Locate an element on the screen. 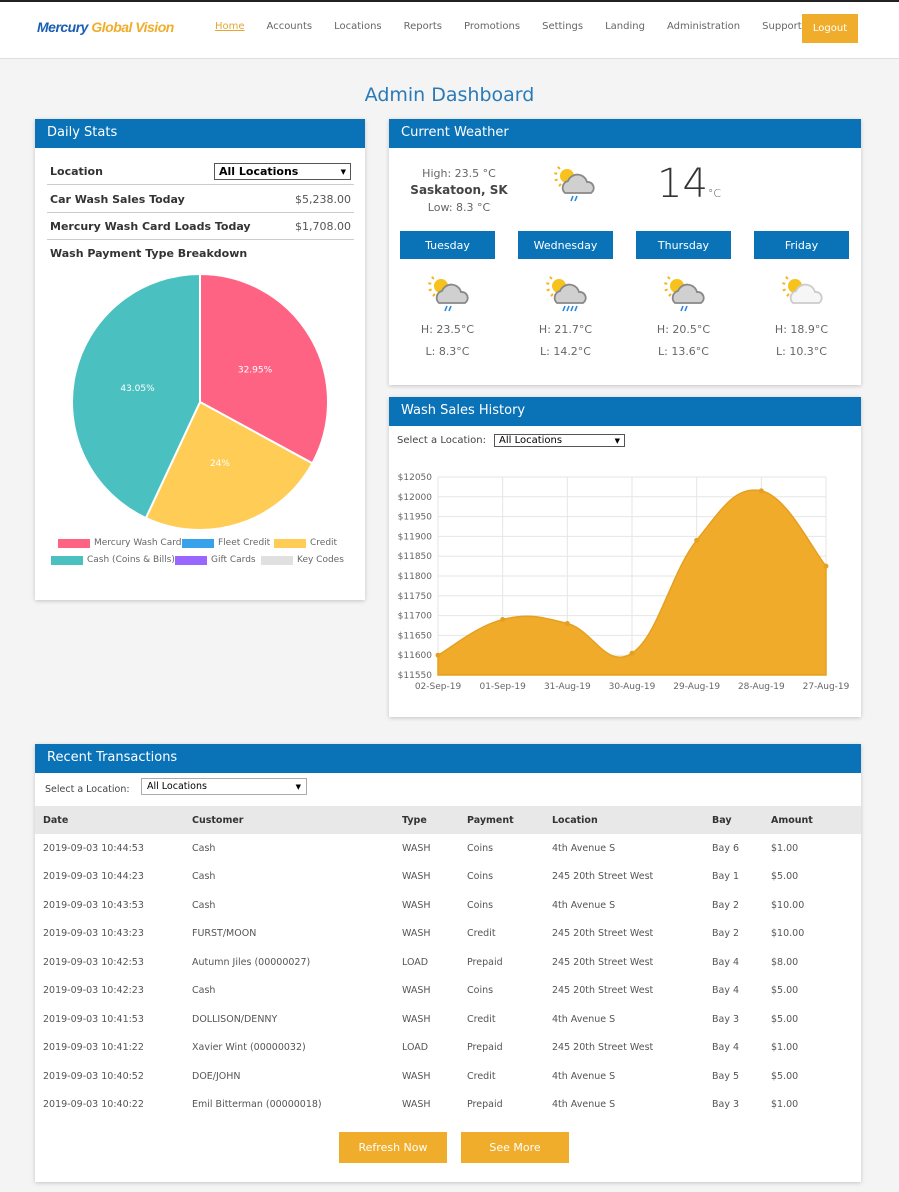 The image size is (899, 1192). cell: Bay 1 is located at coordinates (726, 877).